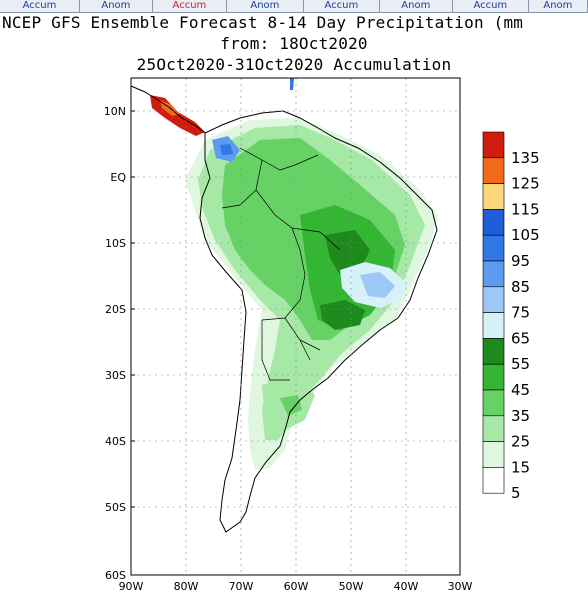 Image resolution: width=588 pixels, height=602 pixels. What do you see at coordinates (516, 493) in the screenshot?
I see `colorbar-label: 5` at bounding box center [516, 493].